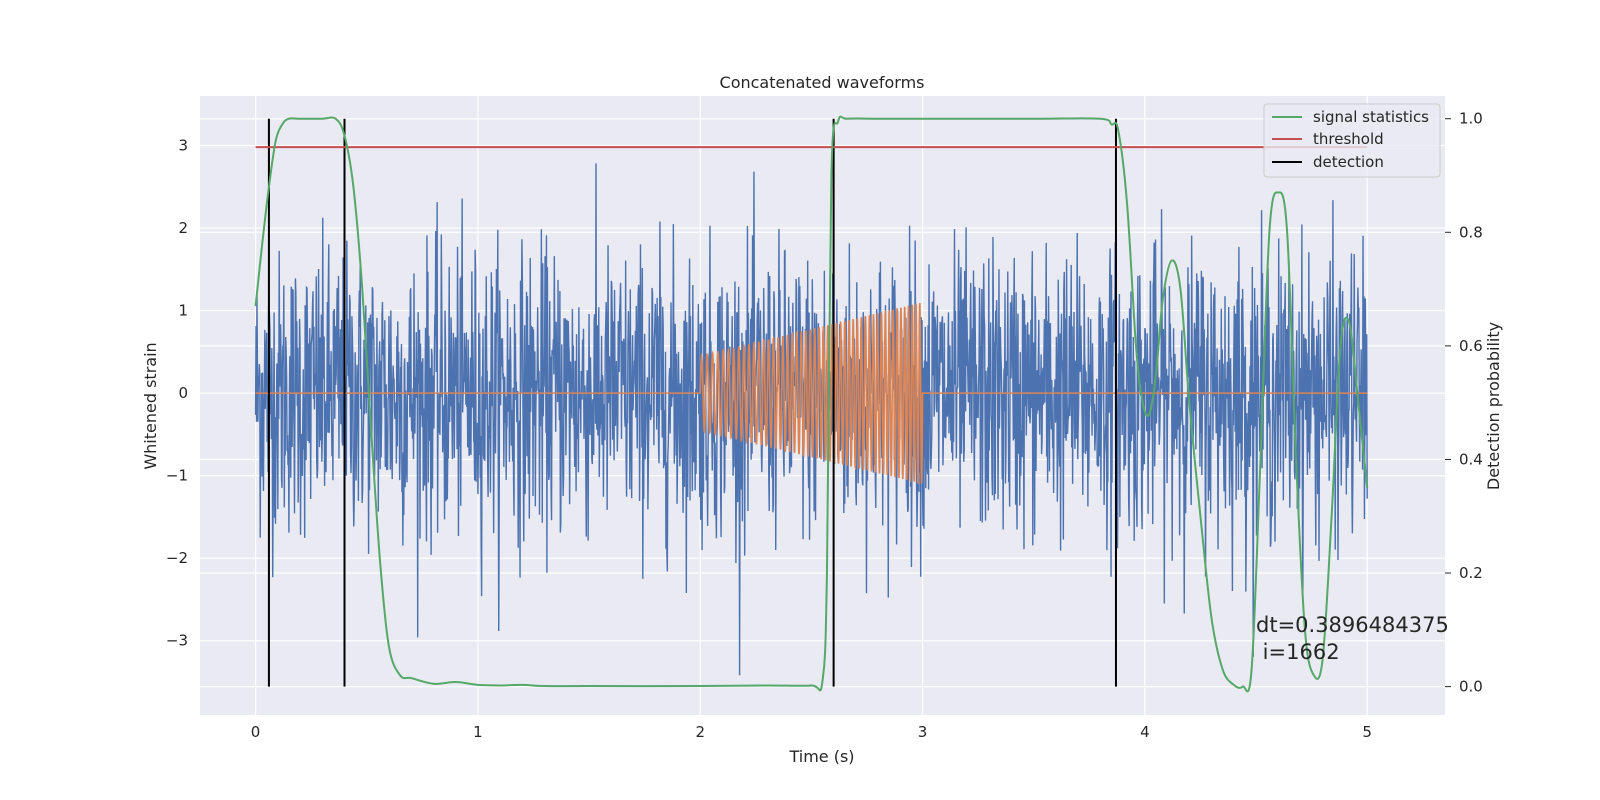  What do you see at coordinates (478, 732) in the screenshot?
I see `x-tick-label: 1` at bounding box center [478, 732].